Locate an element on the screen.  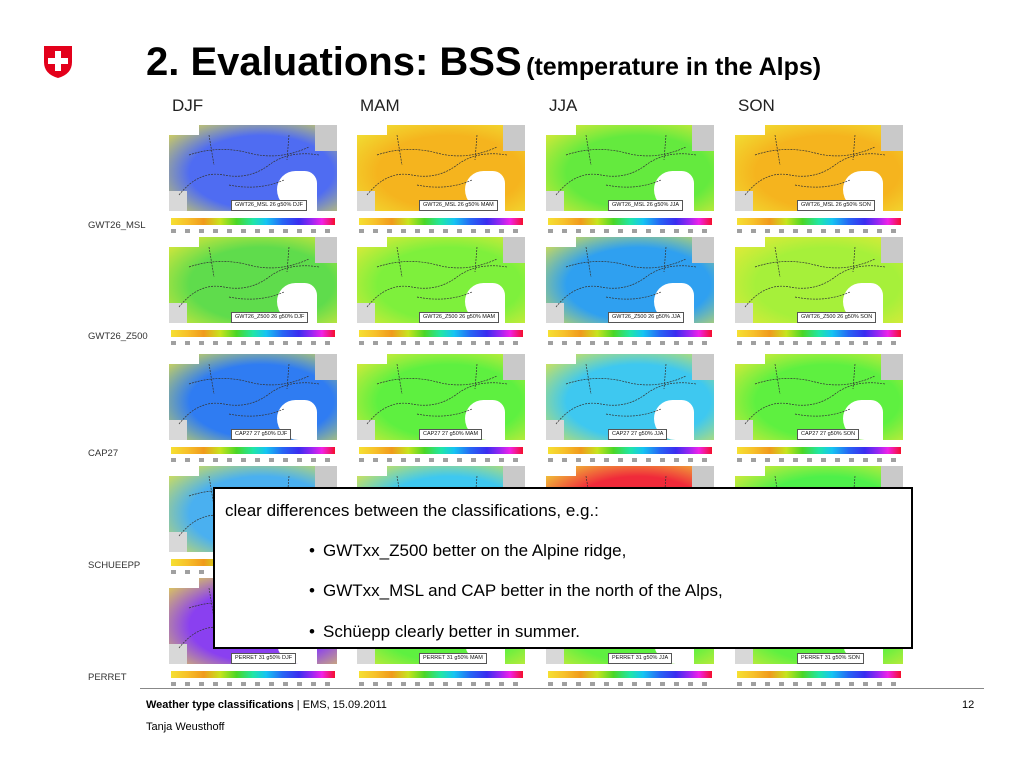
footer-event: EMS, 15.09.2011 is located at coordinates (344, 705).